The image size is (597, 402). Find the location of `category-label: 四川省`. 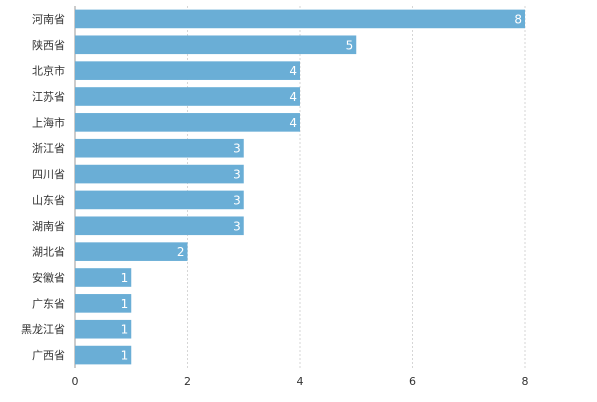

category-label: 四川省 is located at coordinates (48, 174).